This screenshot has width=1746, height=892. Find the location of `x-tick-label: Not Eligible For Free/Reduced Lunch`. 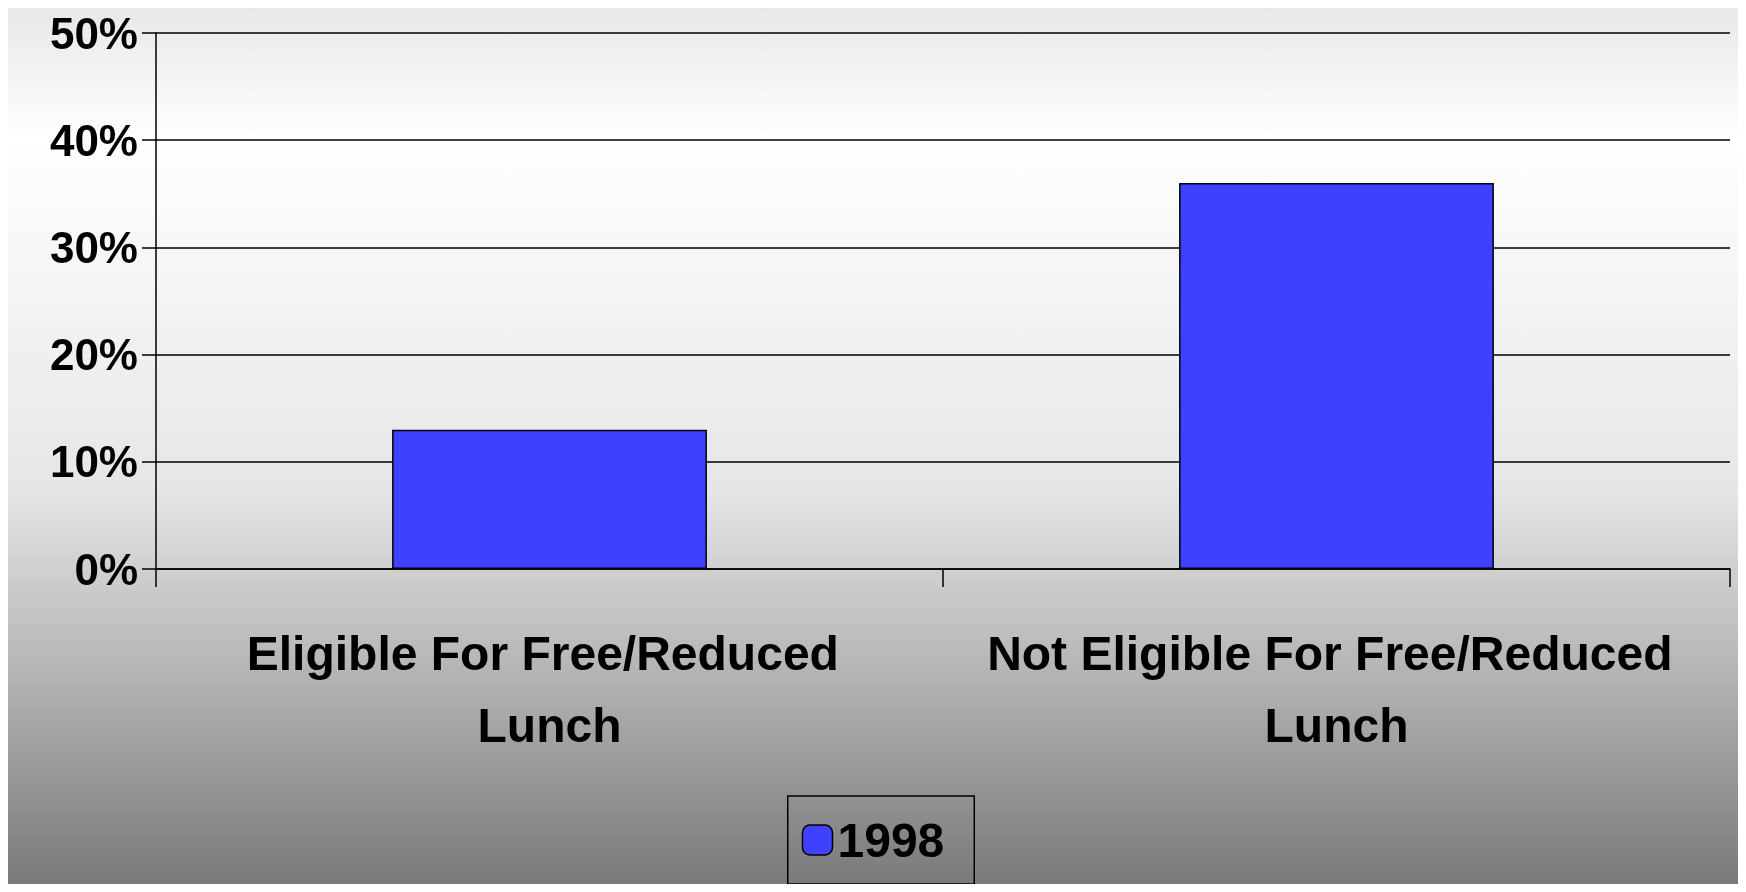

x-tick-label: Not Eligible For Free/Reduced Lunch is located at coordinates (1336, 689).